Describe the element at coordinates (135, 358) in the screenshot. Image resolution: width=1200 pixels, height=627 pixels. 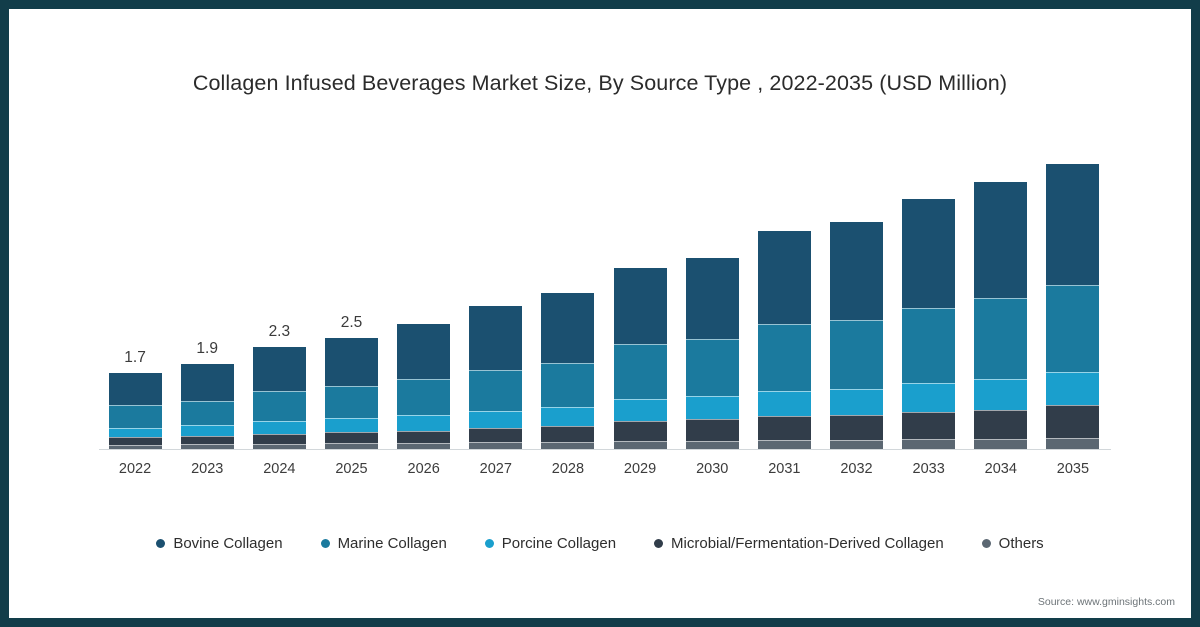
I see `bar-value-label: 1.7` at that location.